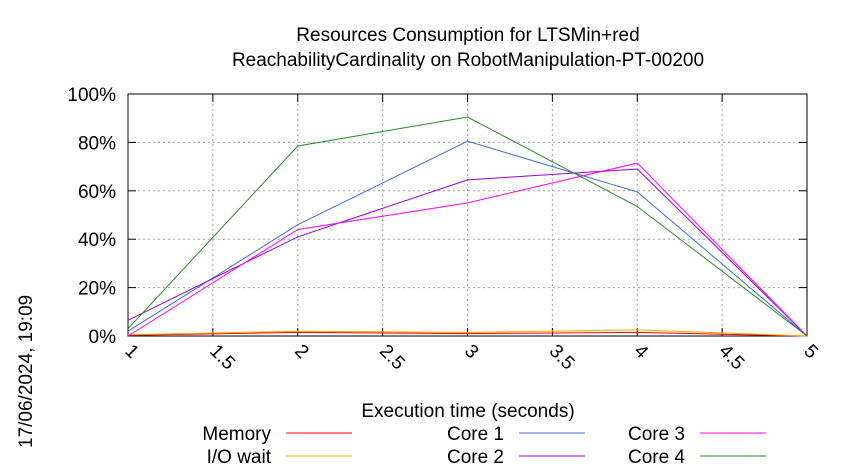  Describe the element at coordinates (97, 240) in the screenshot. I see `y-tick-label: 40%` at that location.